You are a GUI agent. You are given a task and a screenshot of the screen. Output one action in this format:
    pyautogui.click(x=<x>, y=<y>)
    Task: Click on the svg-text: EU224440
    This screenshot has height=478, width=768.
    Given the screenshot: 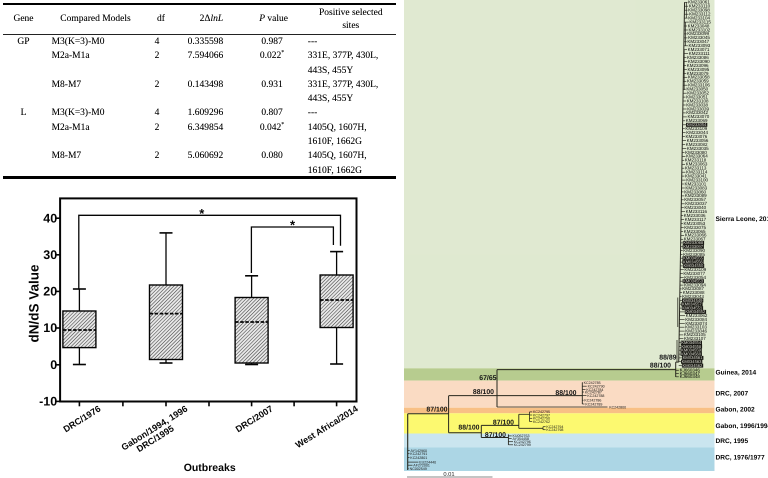 What is the action you would take?
    pyautogui.click(x=427, y=463)
    